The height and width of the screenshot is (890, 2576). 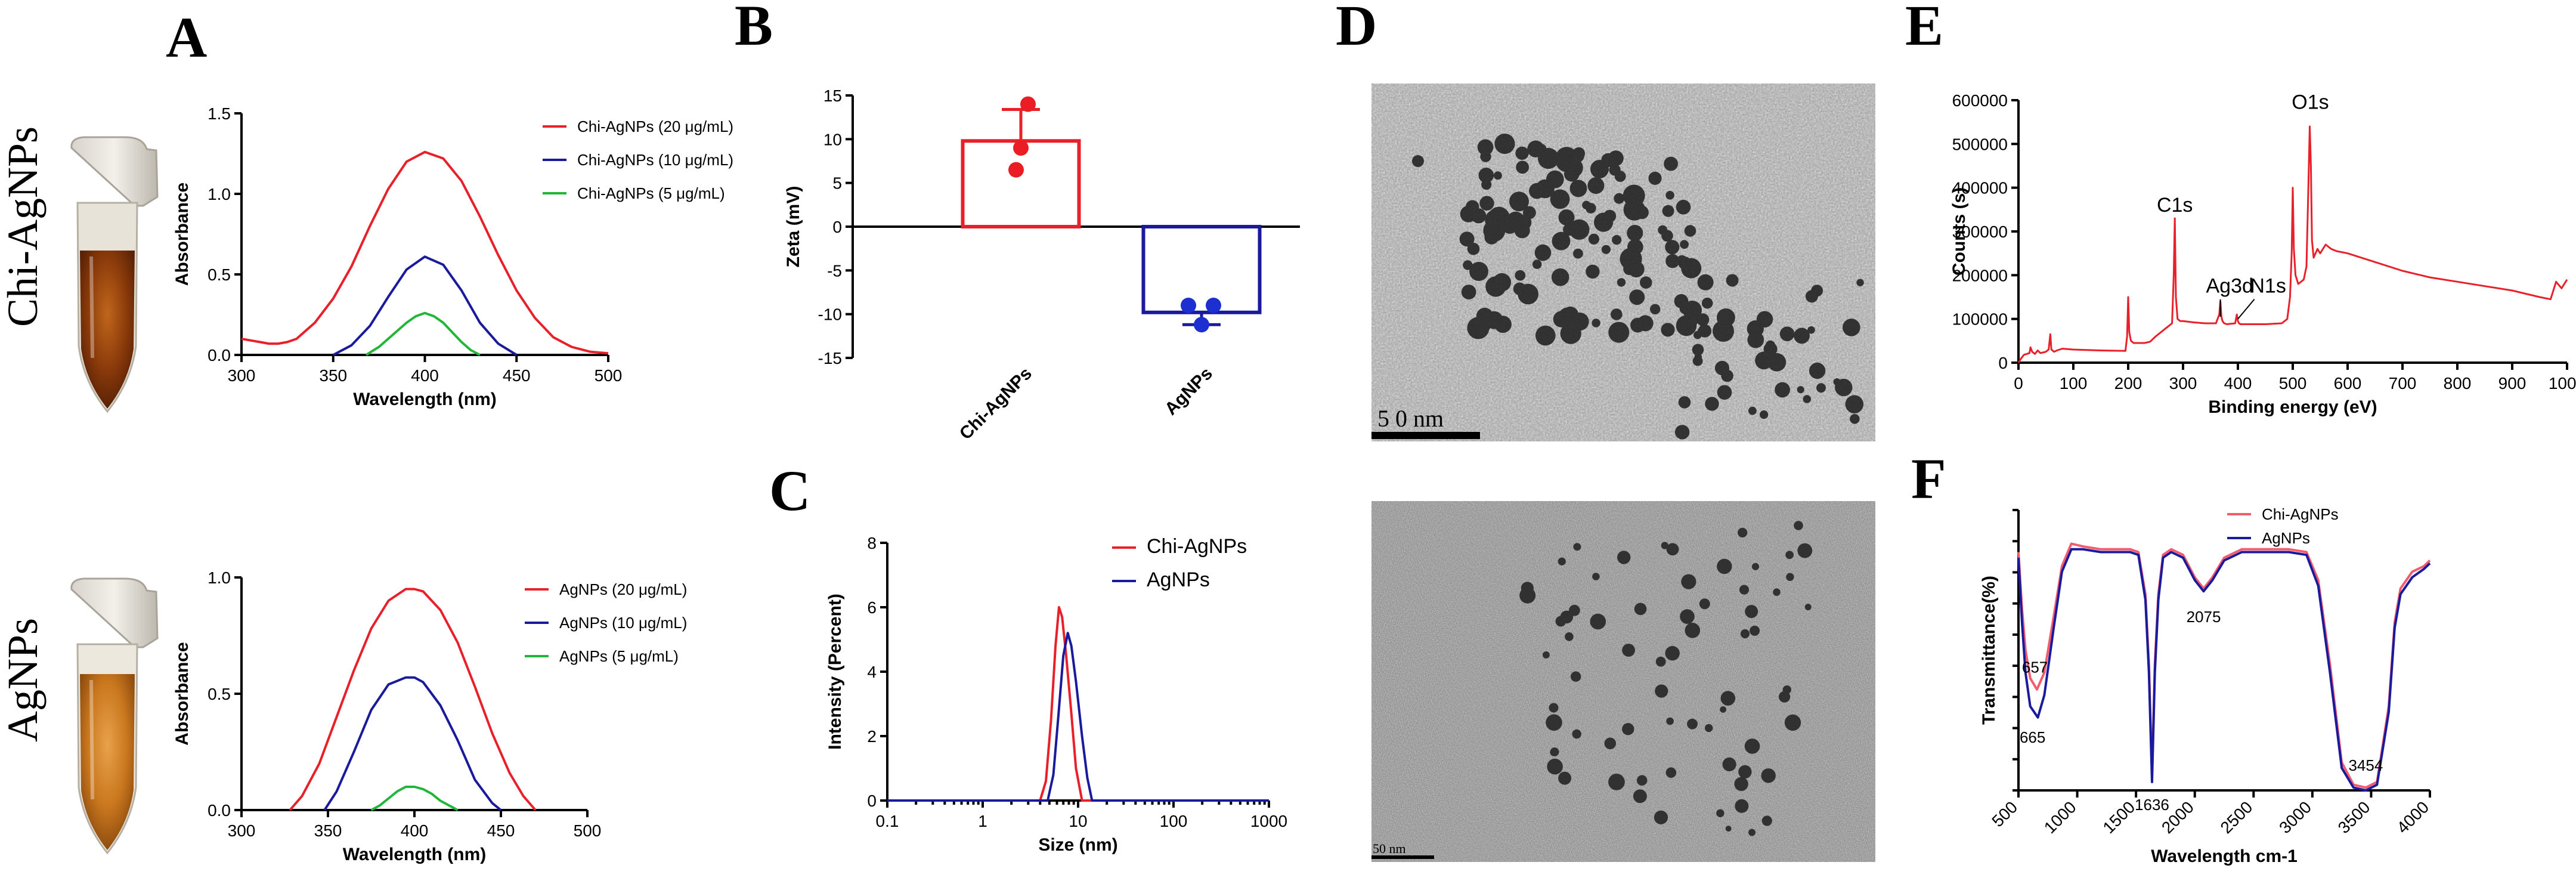 What do you see at coordinates (517, 375) in the screenshot?
I see `x-tick-label: 450` at bounding box center [517, 375].